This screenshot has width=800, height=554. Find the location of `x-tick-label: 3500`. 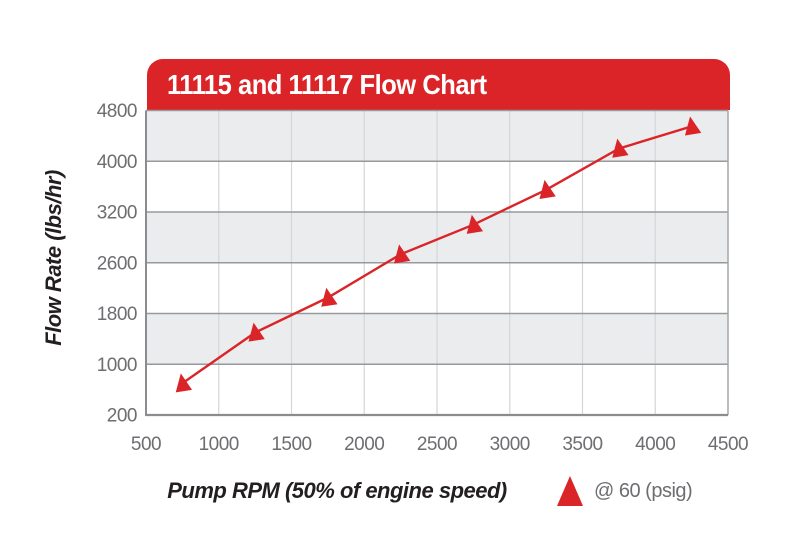

x-tick-label: 3500 is located at coordinates (582, 444).